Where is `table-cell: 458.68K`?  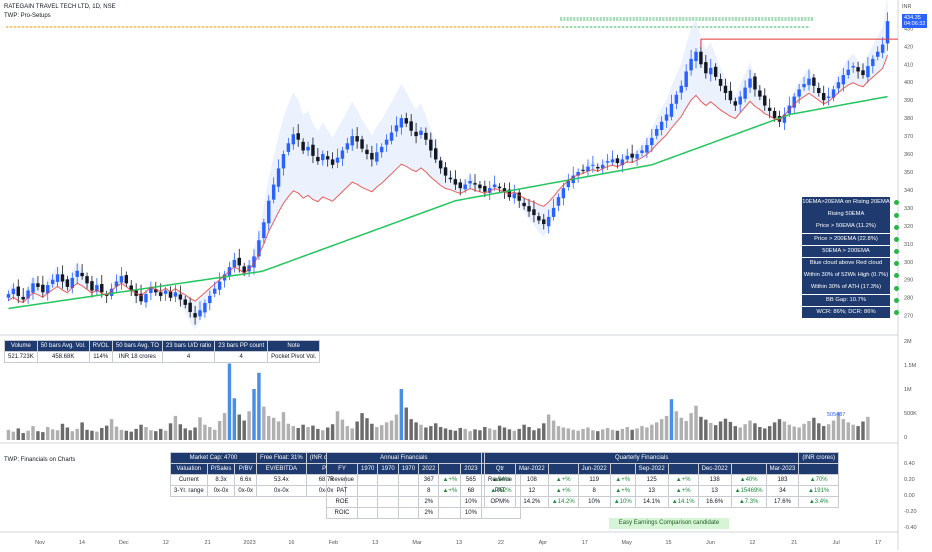 table-cell: 458.68K is located at coordinates (63, 357).